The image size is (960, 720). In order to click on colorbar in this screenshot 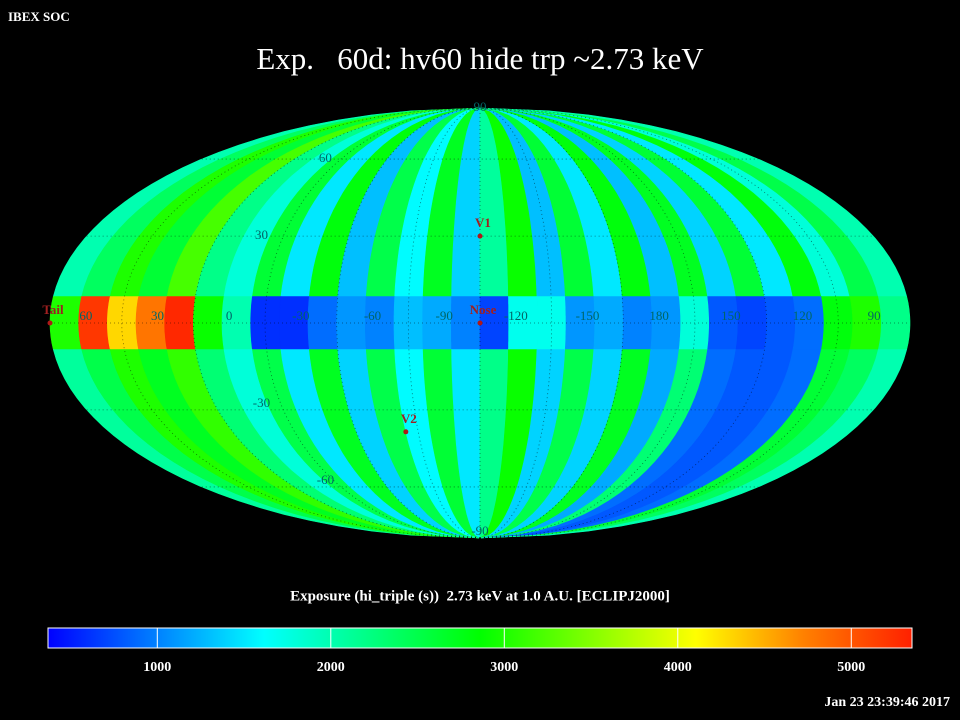, I will do `click(480, 638)`.